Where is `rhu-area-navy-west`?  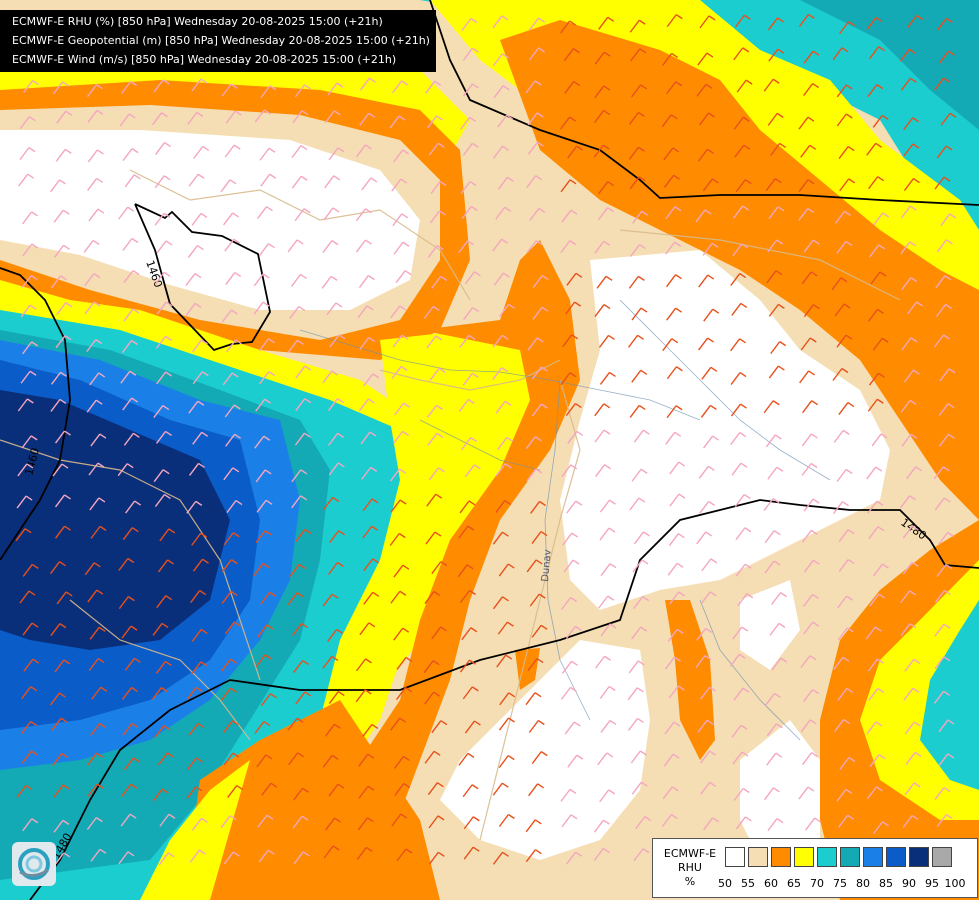
rhu-area-navy-west is located at coordinates (115, 520).